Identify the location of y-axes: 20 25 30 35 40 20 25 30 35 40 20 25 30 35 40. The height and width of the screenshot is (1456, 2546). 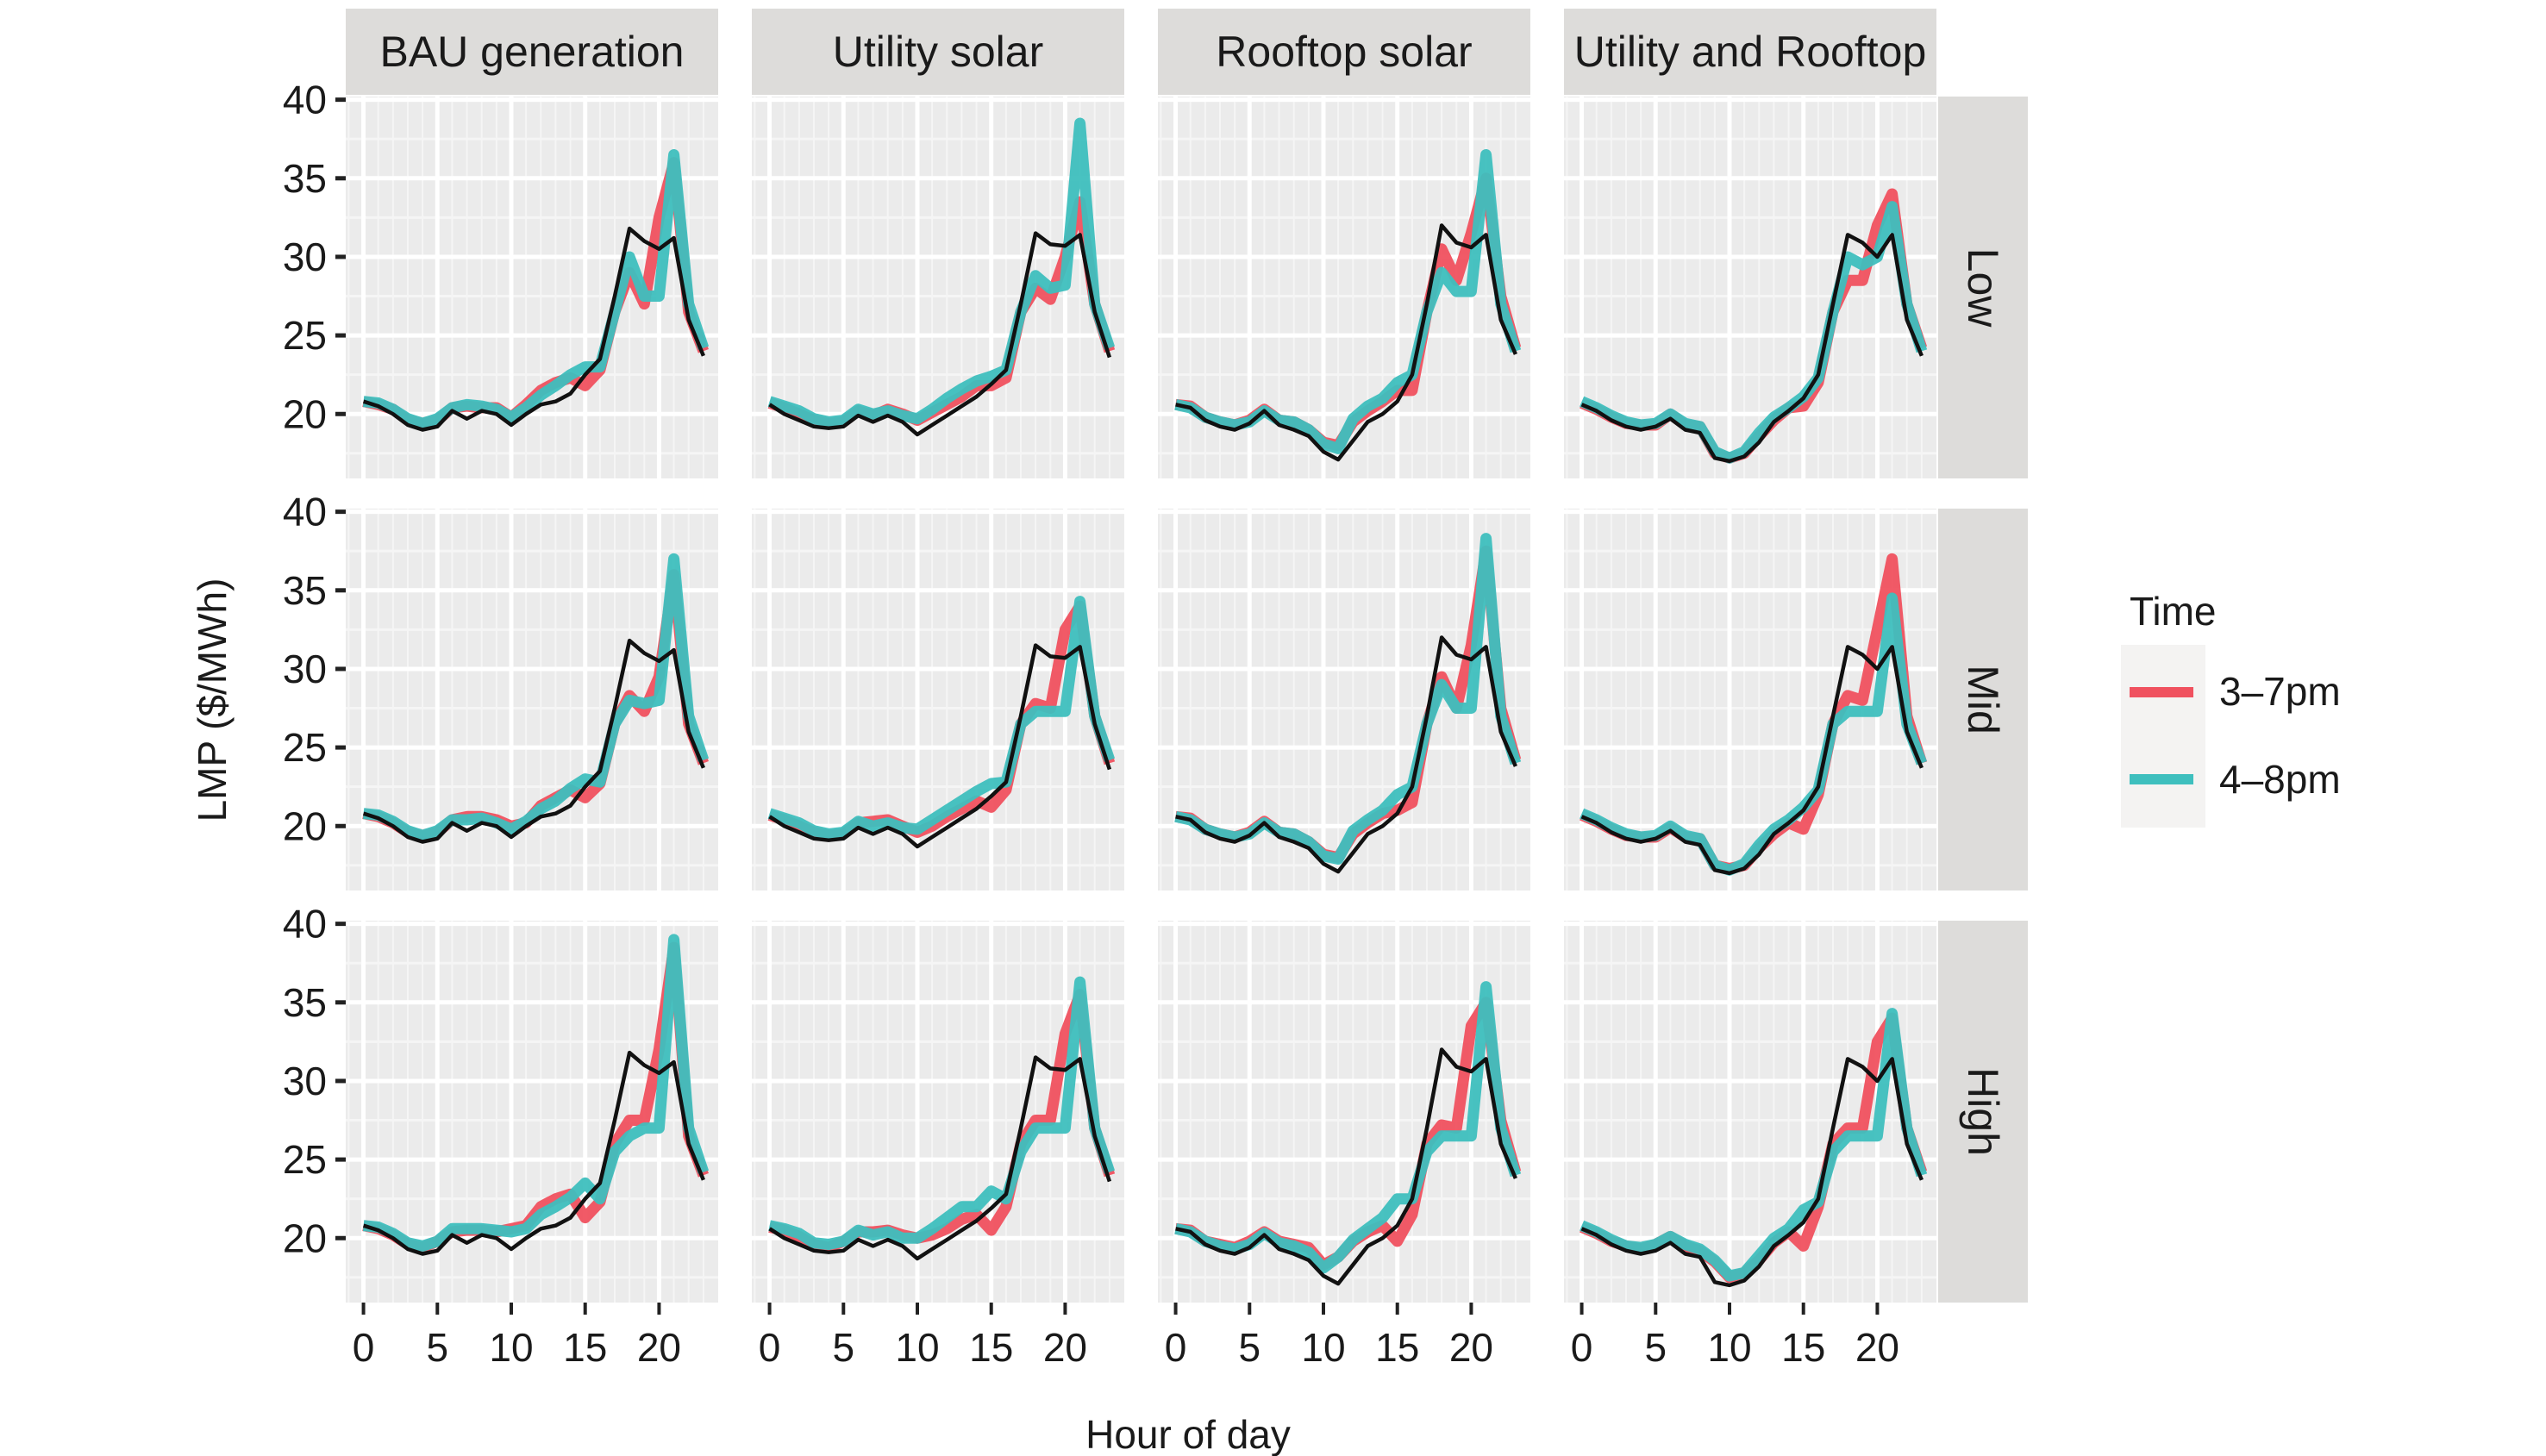
(314, 669).